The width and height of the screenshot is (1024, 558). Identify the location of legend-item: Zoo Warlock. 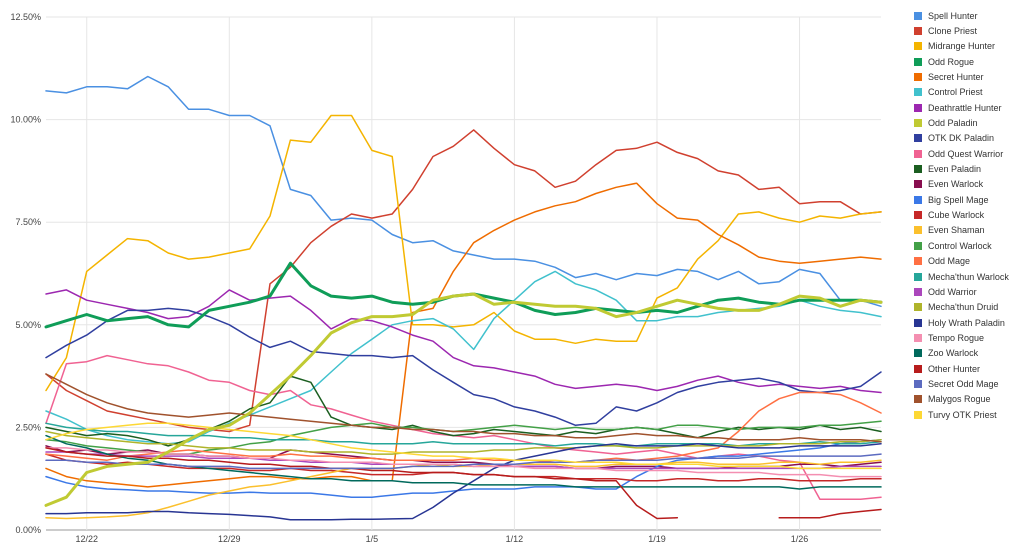
(967, 353).